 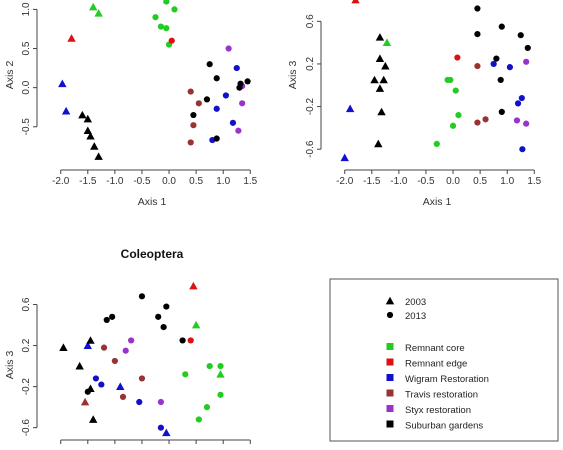 What do you see at coordinates (85, 401) in the screenshot?
I see `data-point-travis-2003` at bounding box center [85, 401].